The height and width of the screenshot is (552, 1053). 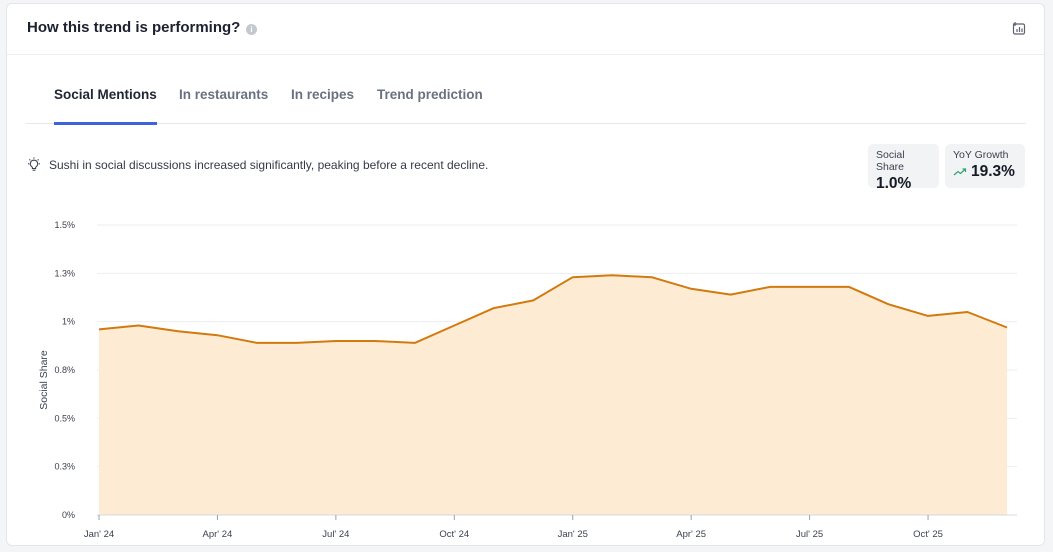 What do you see at coordinates (809, 534) in the screenshot?
I see `x-tick-label: Jul' 25` at bounding box center [809, 534].